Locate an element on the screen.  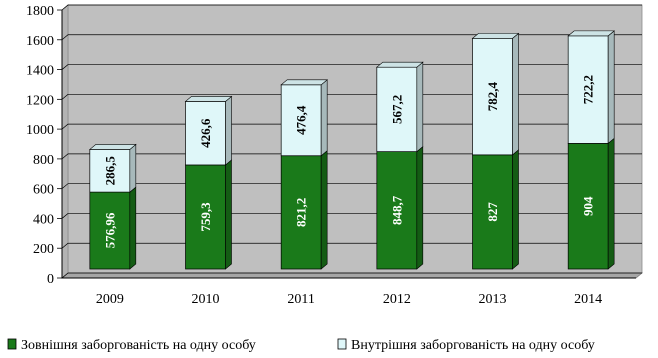
x-tick-label: 2010 is located at coordinates (206, 299).